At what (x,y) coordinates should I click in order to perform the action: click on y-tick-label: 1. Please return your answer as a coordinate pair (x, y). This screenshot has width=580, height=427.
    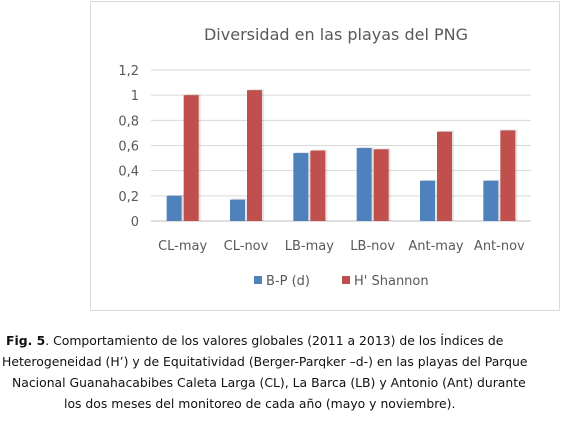
    Looking at the image, I should click on (135, 96).